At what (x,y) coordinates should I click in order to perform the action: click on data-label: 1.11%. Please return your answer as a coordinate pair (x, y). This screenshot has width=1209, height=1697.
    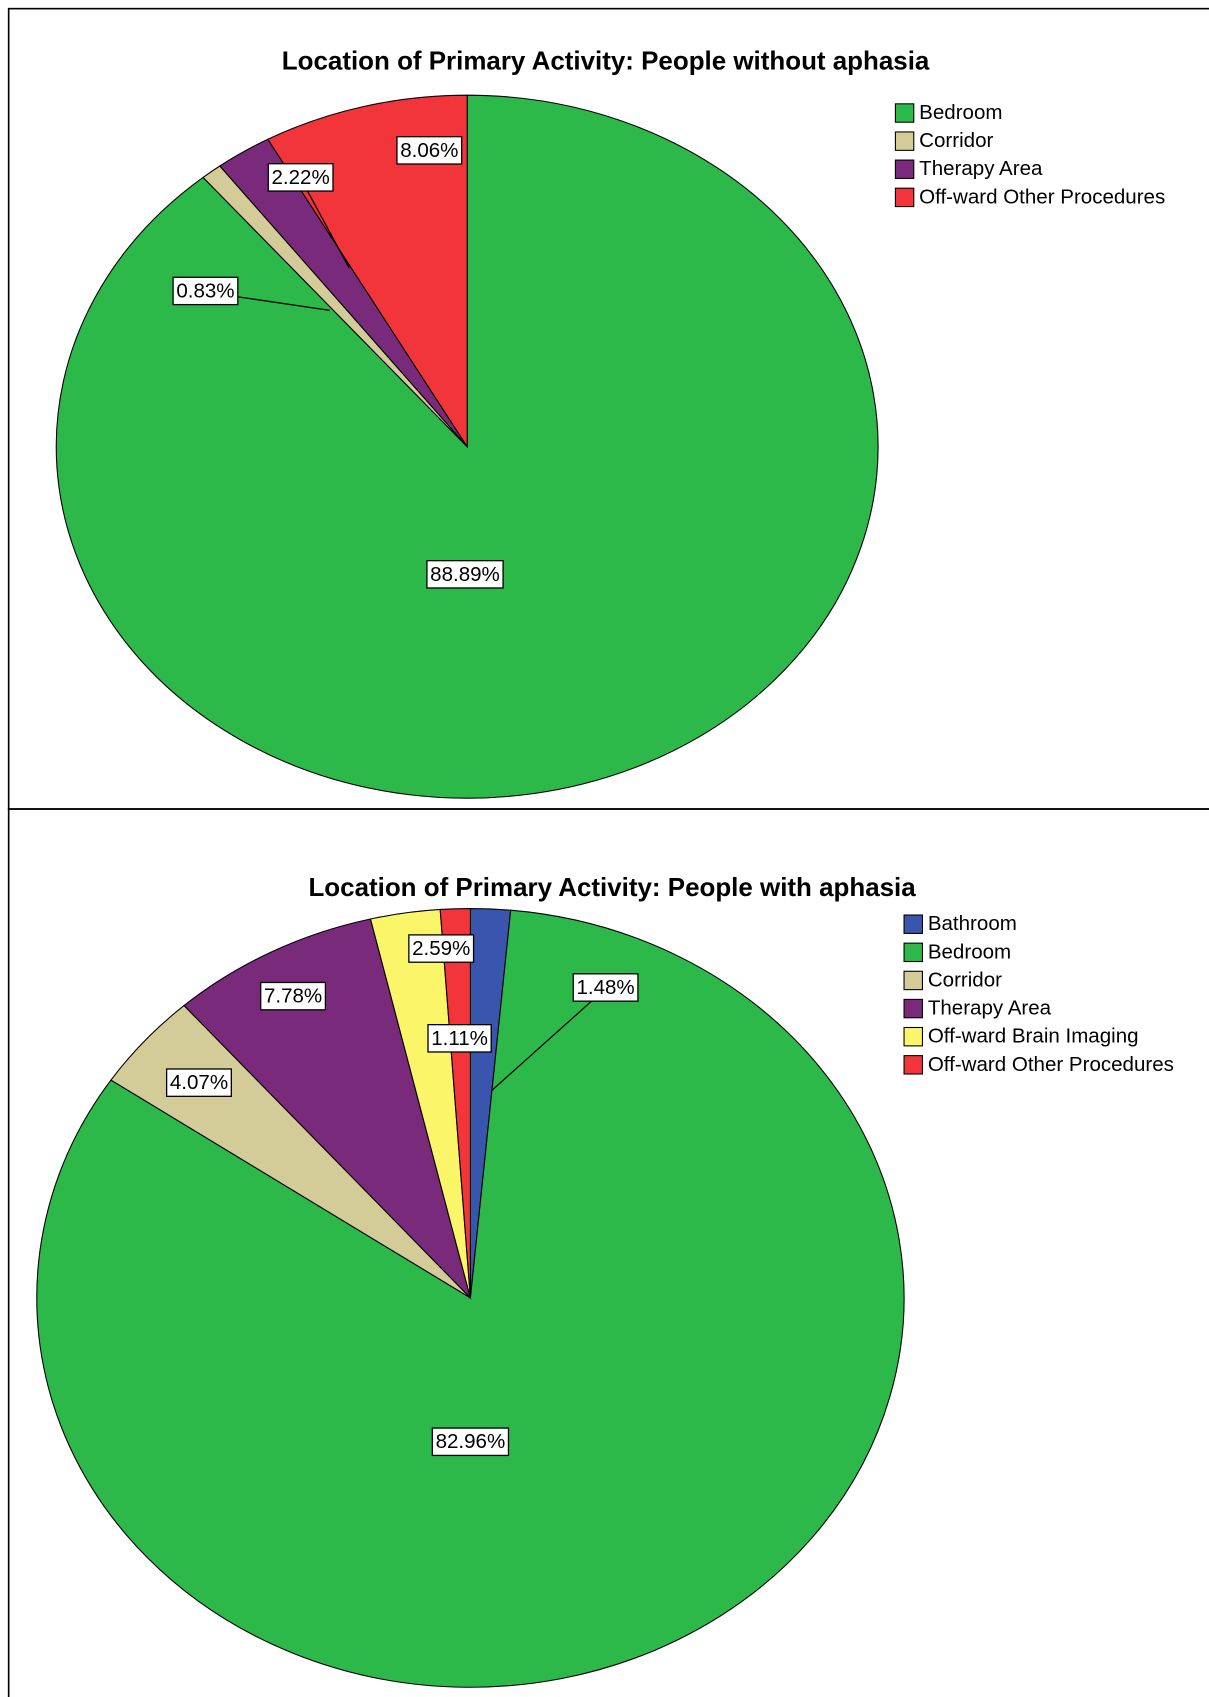
    Looking at the image, I should click on (459, 1038).